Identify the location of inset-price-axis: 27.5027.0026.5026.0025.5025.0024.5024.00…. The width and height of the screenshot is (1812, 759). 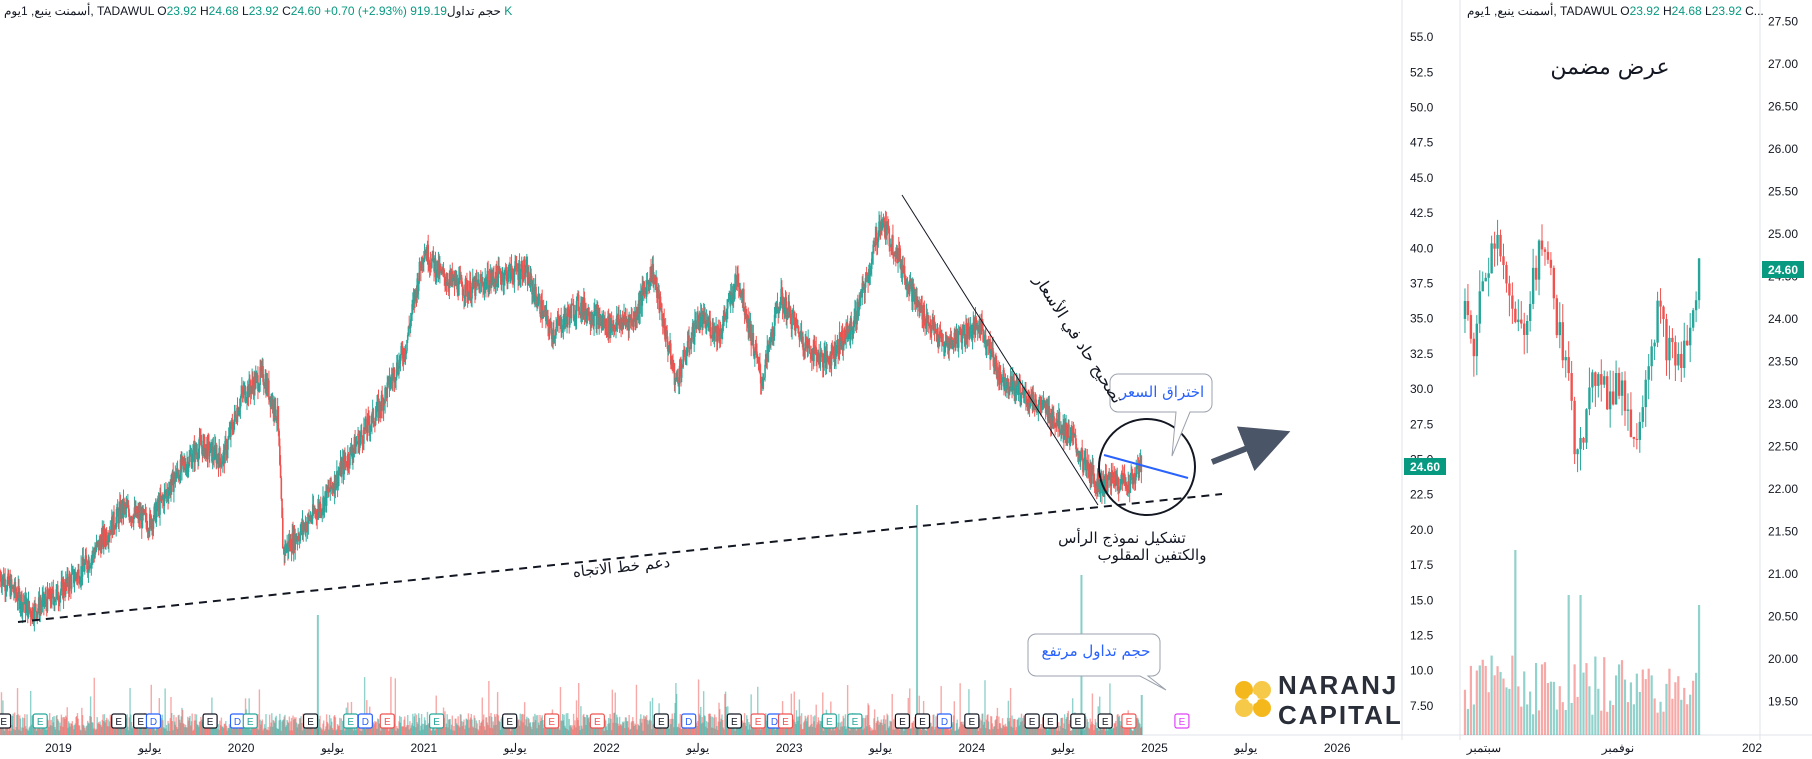
(1783, 361).